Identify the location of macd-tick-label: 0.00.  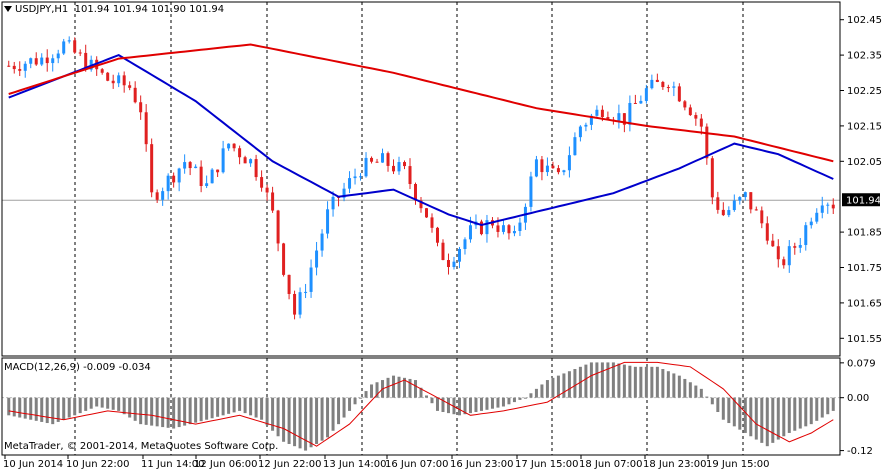
(858, 398).